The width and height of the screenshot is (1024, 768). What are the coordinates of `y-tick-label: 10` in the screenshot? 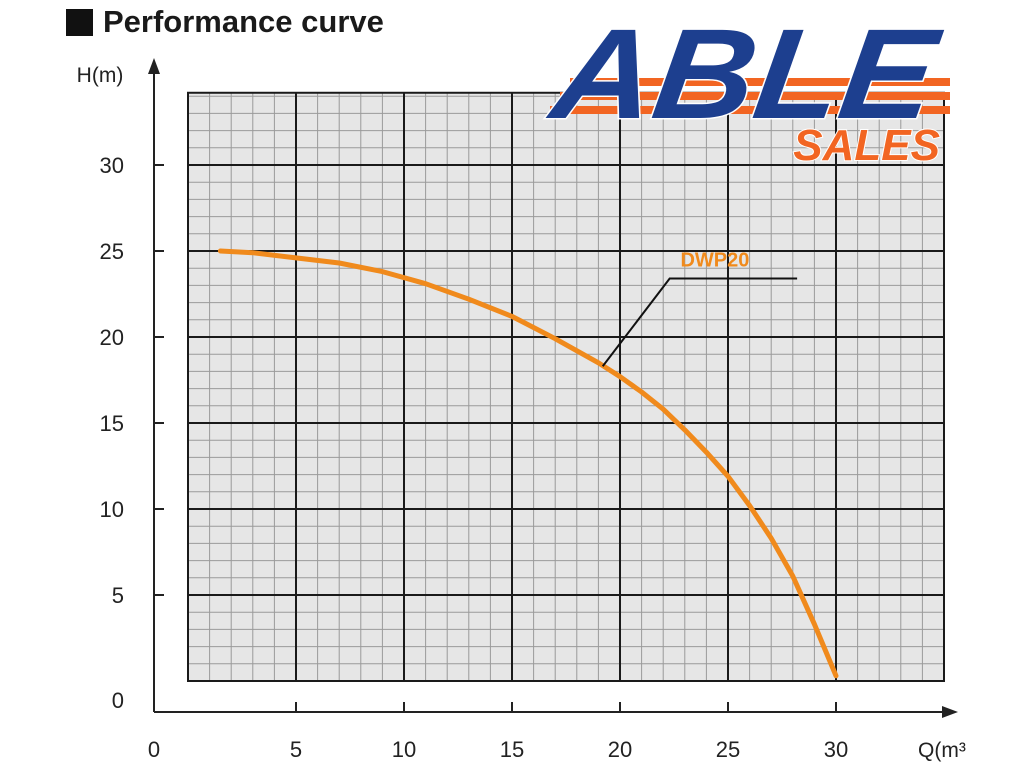 It's located at (112, 509).